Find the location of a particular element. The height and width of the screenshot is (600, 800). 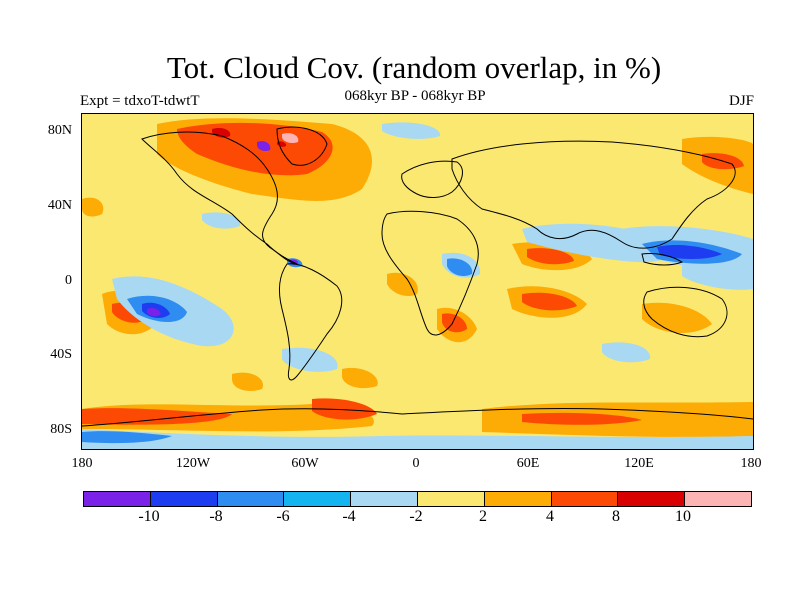

lon-label-180w: 180 is located at coordinates (82, 463).